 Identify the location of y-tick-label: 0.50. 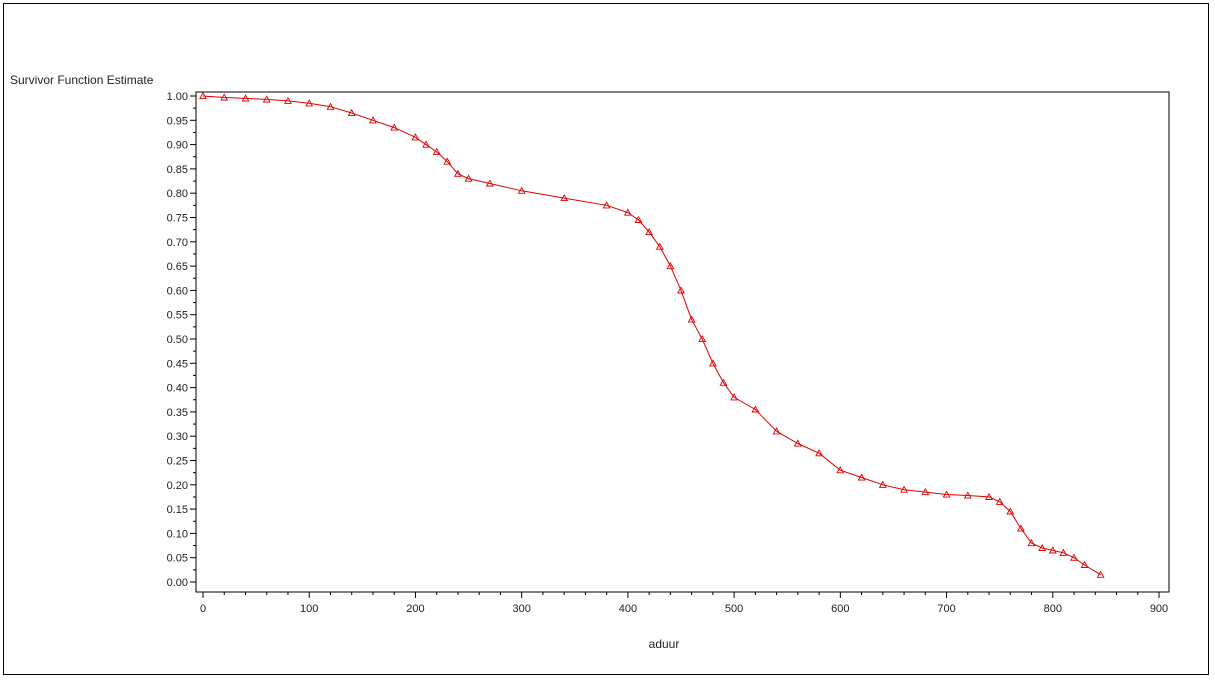
(177, 340).